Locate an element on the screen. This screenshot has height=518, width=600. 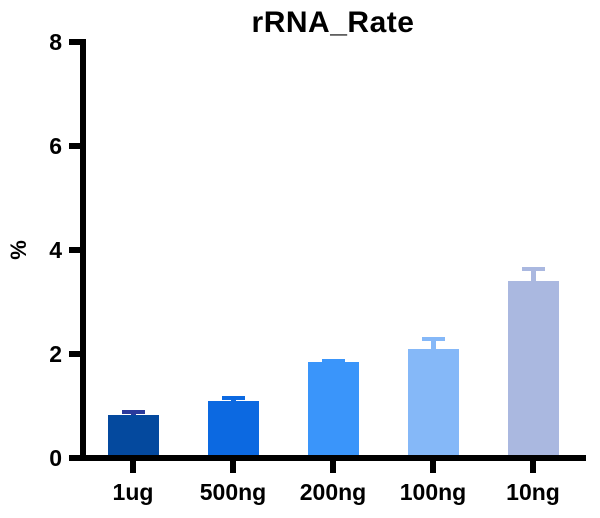
x-tick-label: 200ng is located at coordinates (333, 492).